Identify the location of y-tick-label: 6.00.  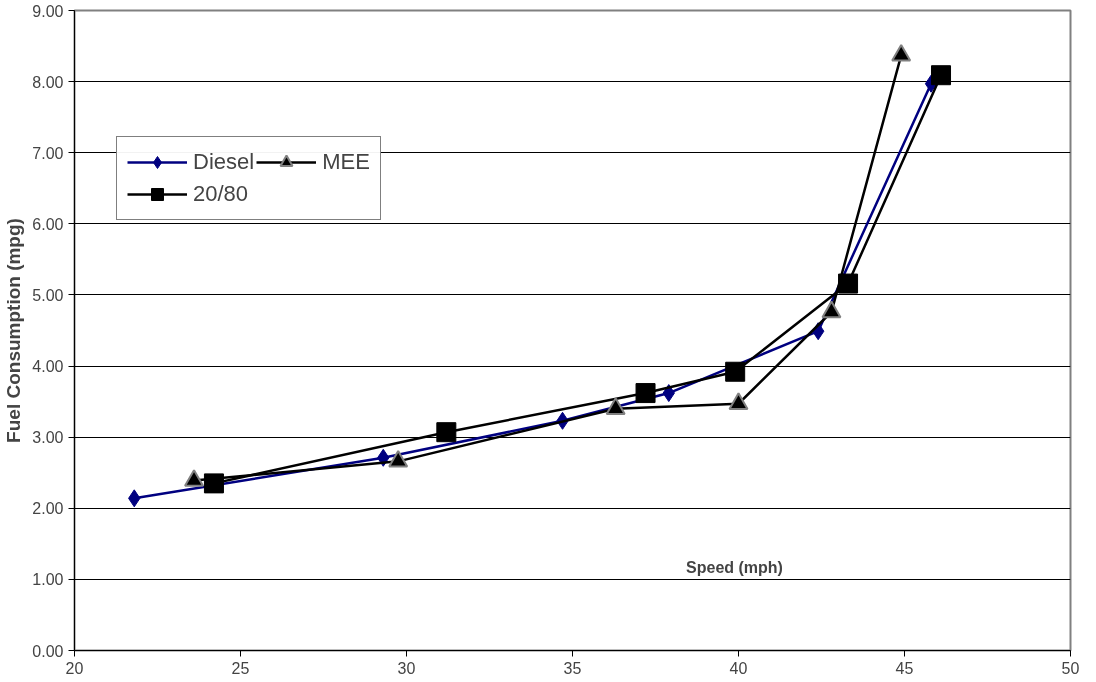
(48, 224).